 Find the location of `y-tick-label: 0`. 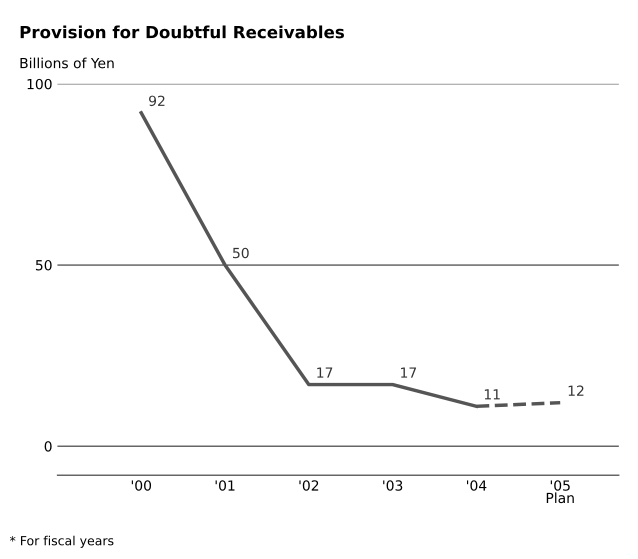

y-tick-label: 0 is located at coordinates (48, 446).